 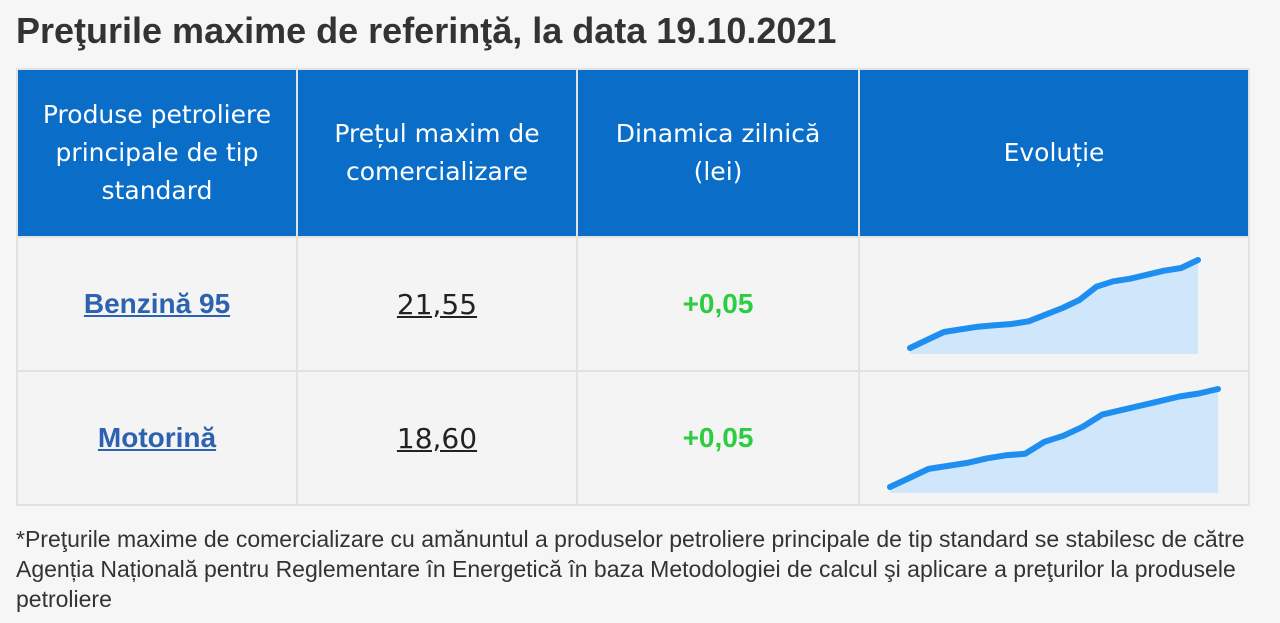 What do you see at coordinates (1054, 153) in the screenshot?
I see `header-evolution: Evoluție` at bounding box center [1054, 153].